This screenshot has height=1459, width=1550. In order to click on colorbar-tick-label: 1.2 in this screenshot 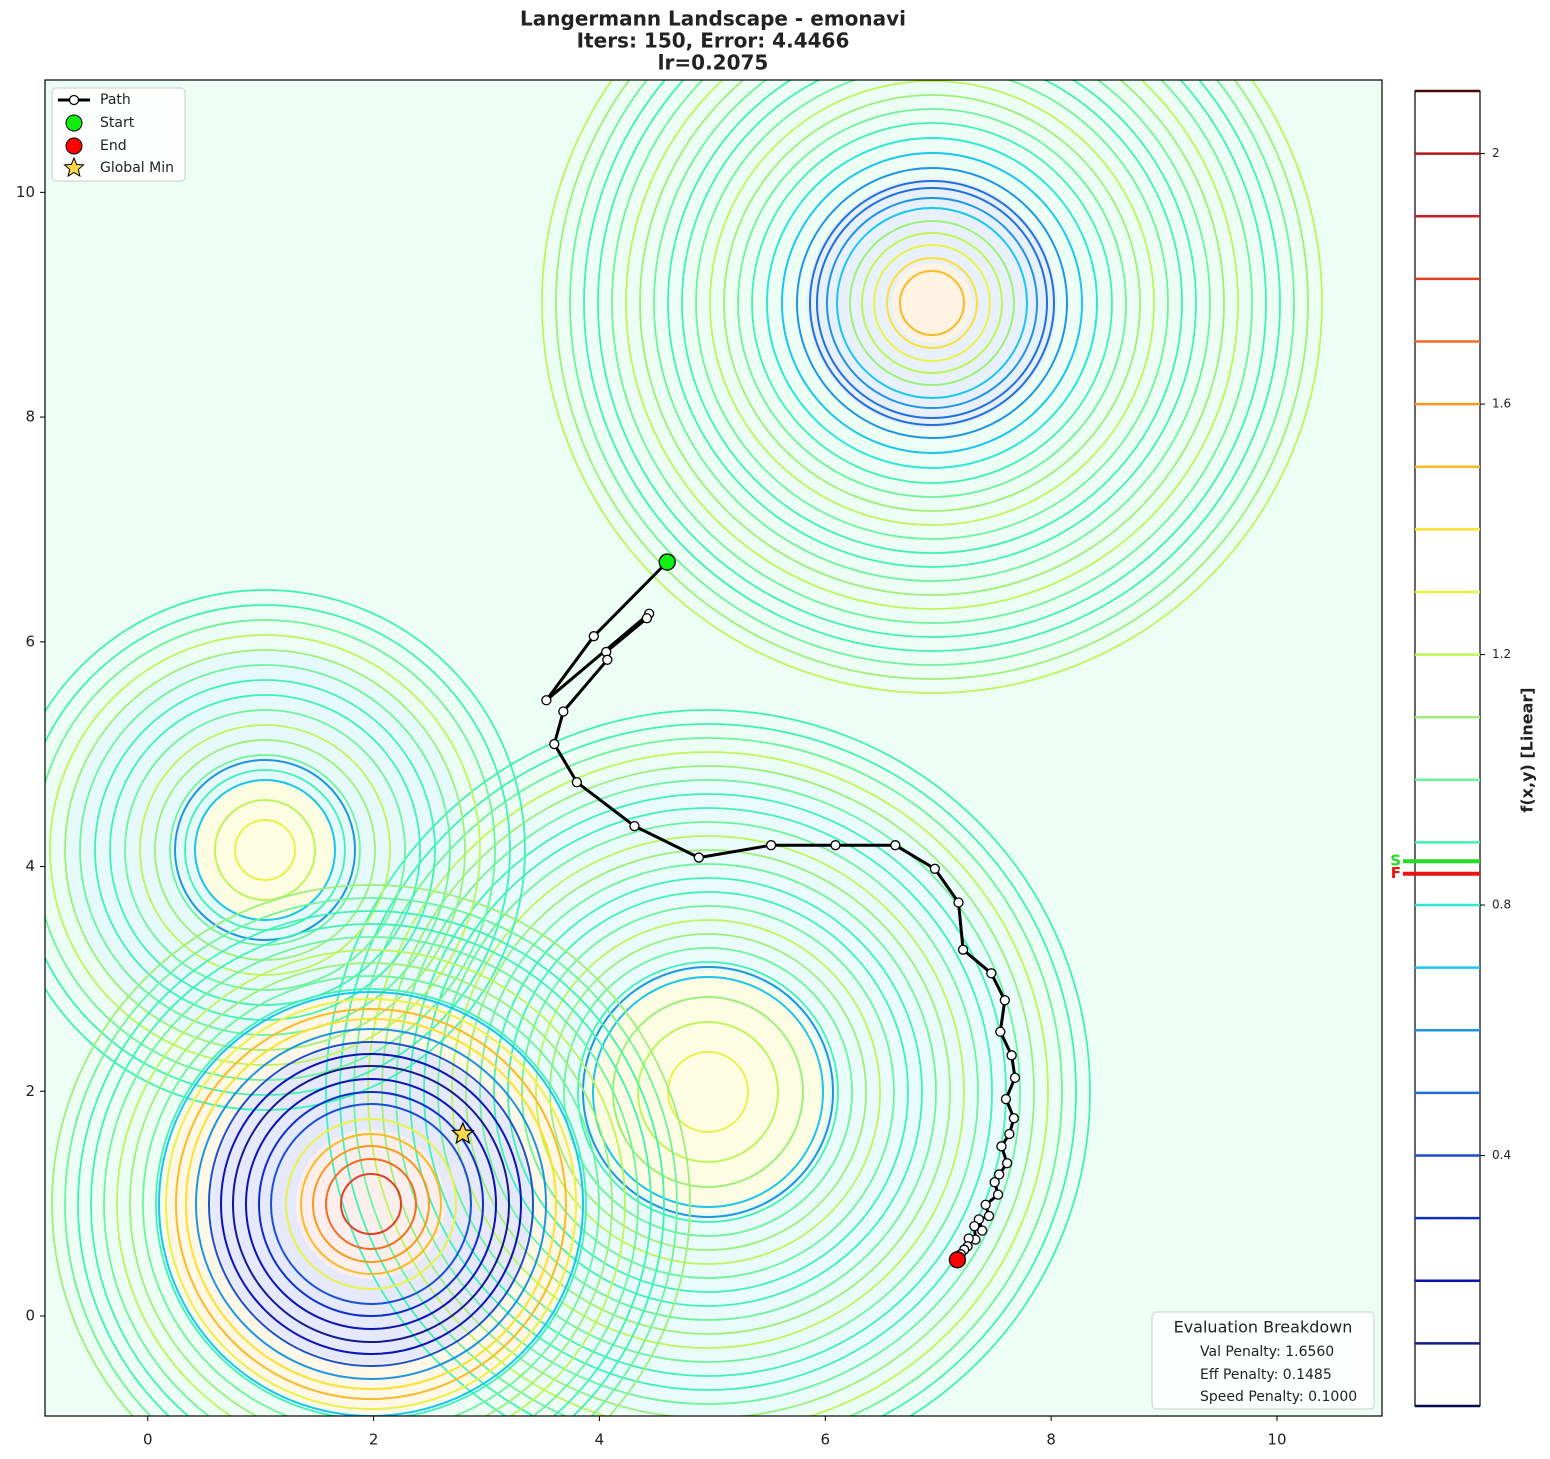, I will do `click(1501, 654)`.